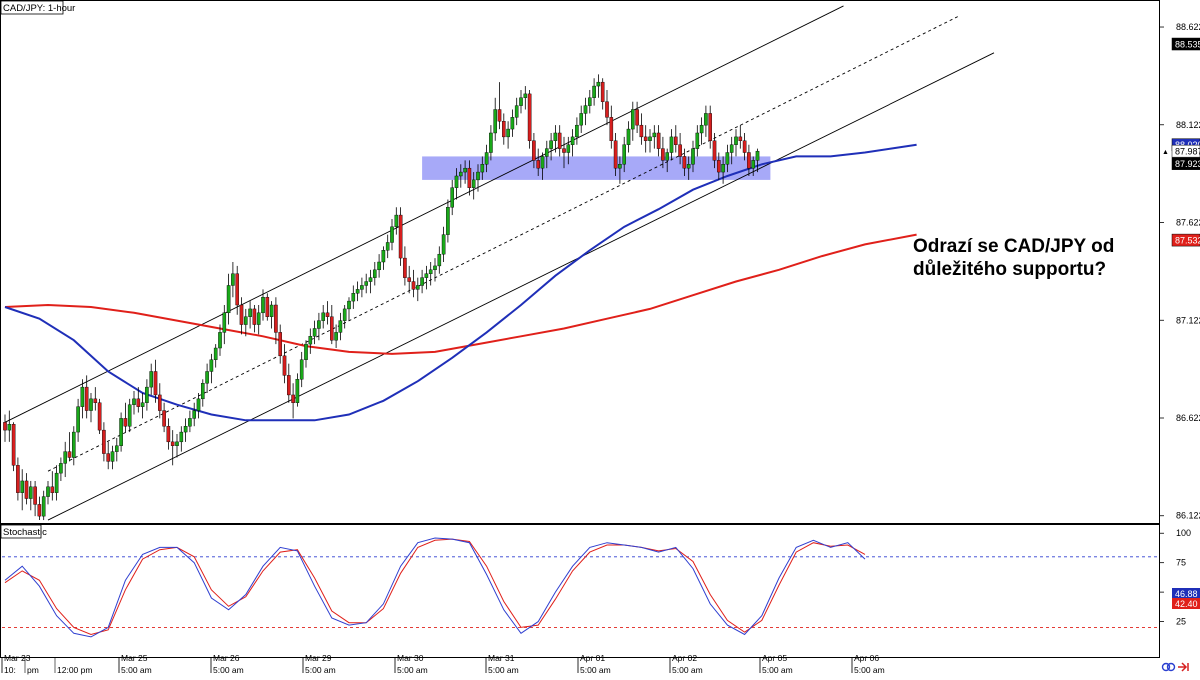  I want to click on time-tick-label: Apr 01, so click(592, 658).